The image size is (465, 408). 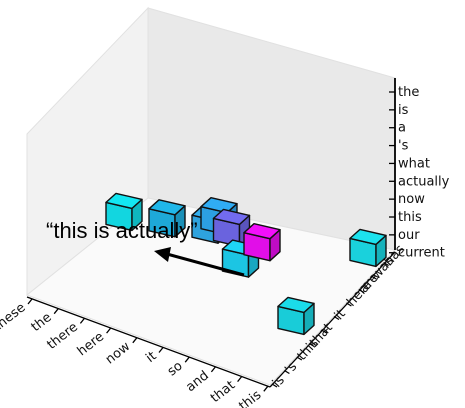 I want to click on x-tick-label: these, so click(x=14, y=317).